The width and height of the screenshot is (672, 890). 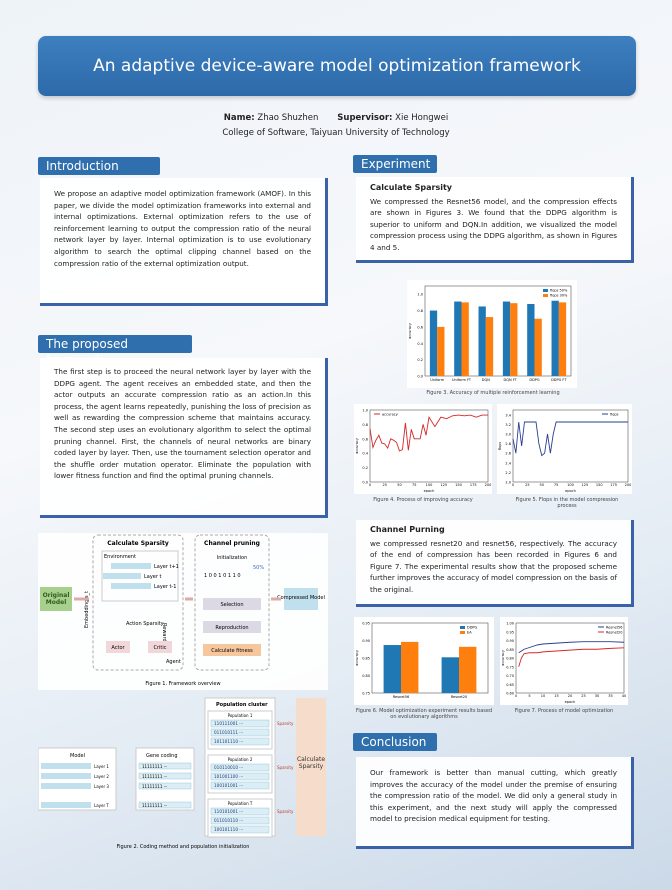 I want to click on figure-4-caption: Figure 4. Process of improving accuracy, so click(x=423, y=500).